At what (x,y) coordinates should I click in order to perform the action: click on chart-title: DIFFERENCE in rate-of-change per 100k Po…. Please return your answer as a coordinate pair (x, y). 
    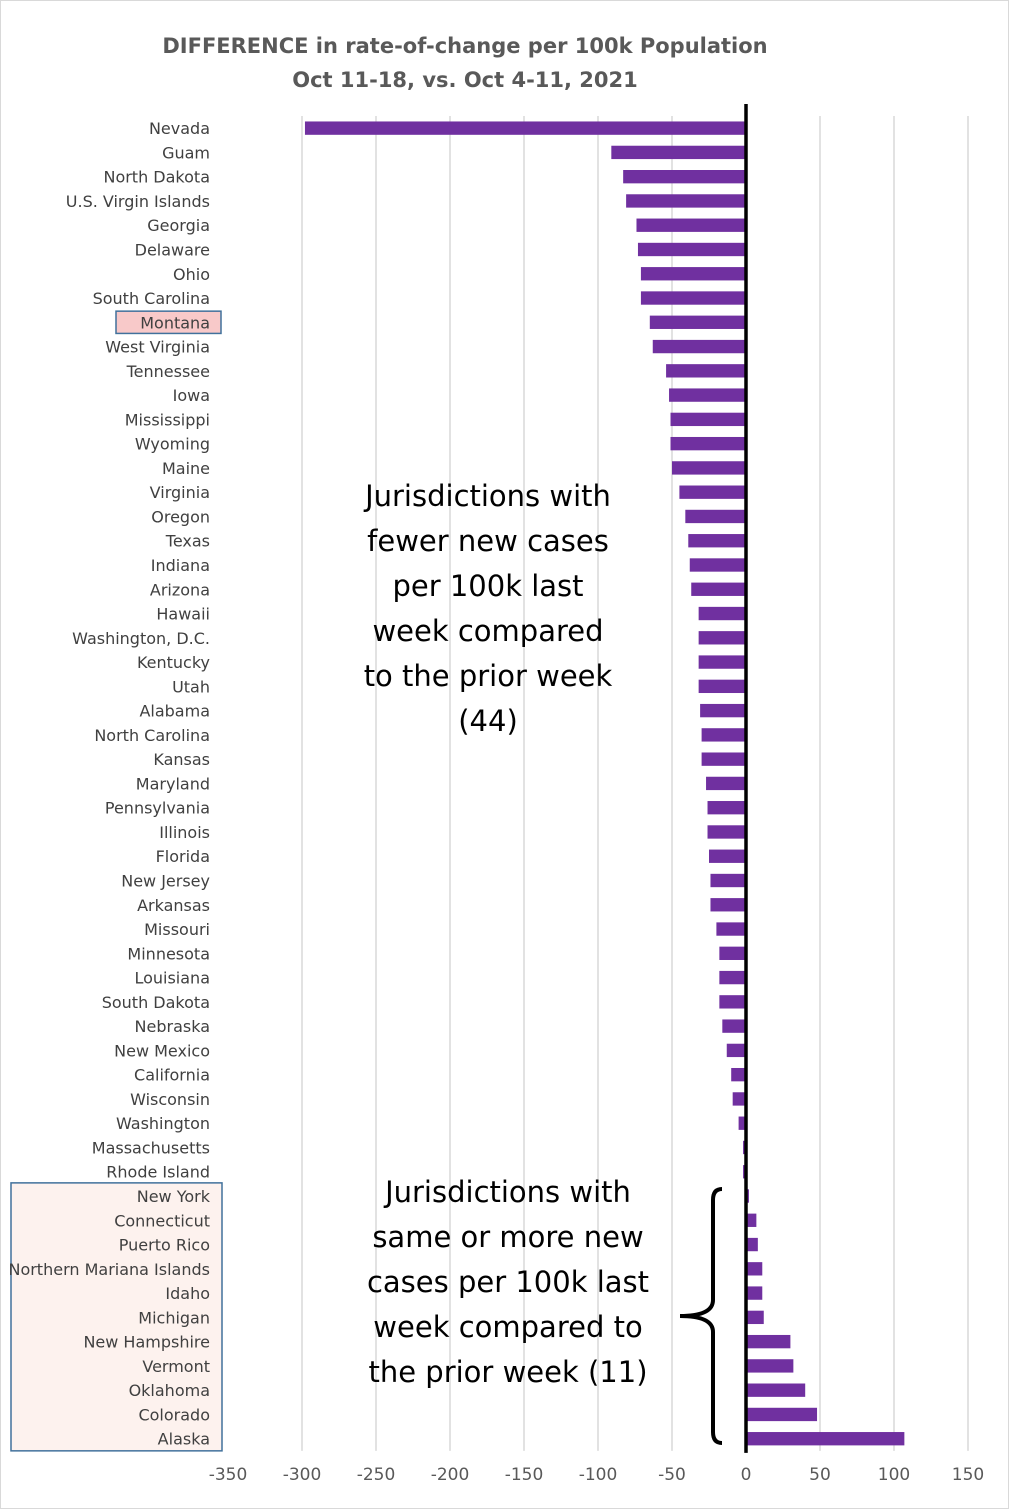
    Looking at the image, I should click on (465, 46).